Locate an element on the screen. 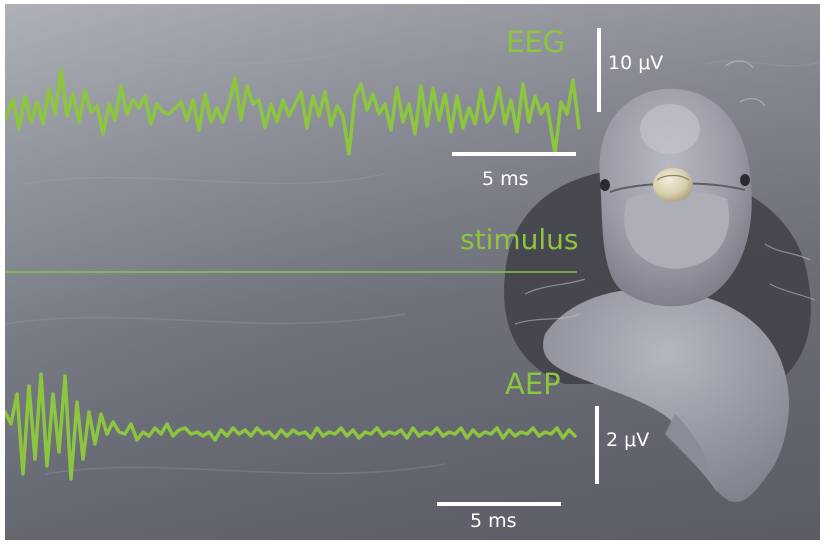  aep-trace is located at coordinates (291, 426).